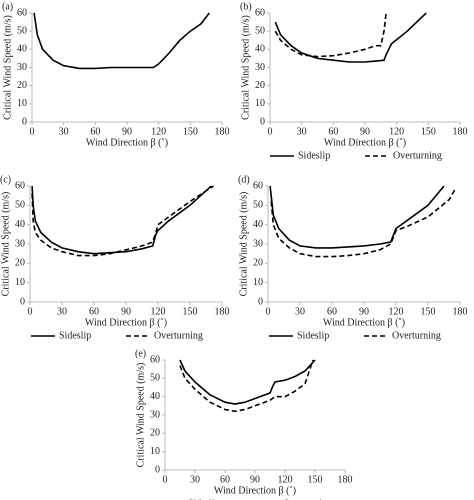 The width and height of the screenshot is (474, 500). Describe the element at coordinates (244, 179) in the screenshot. I see `panel-label: (d)` at that location.